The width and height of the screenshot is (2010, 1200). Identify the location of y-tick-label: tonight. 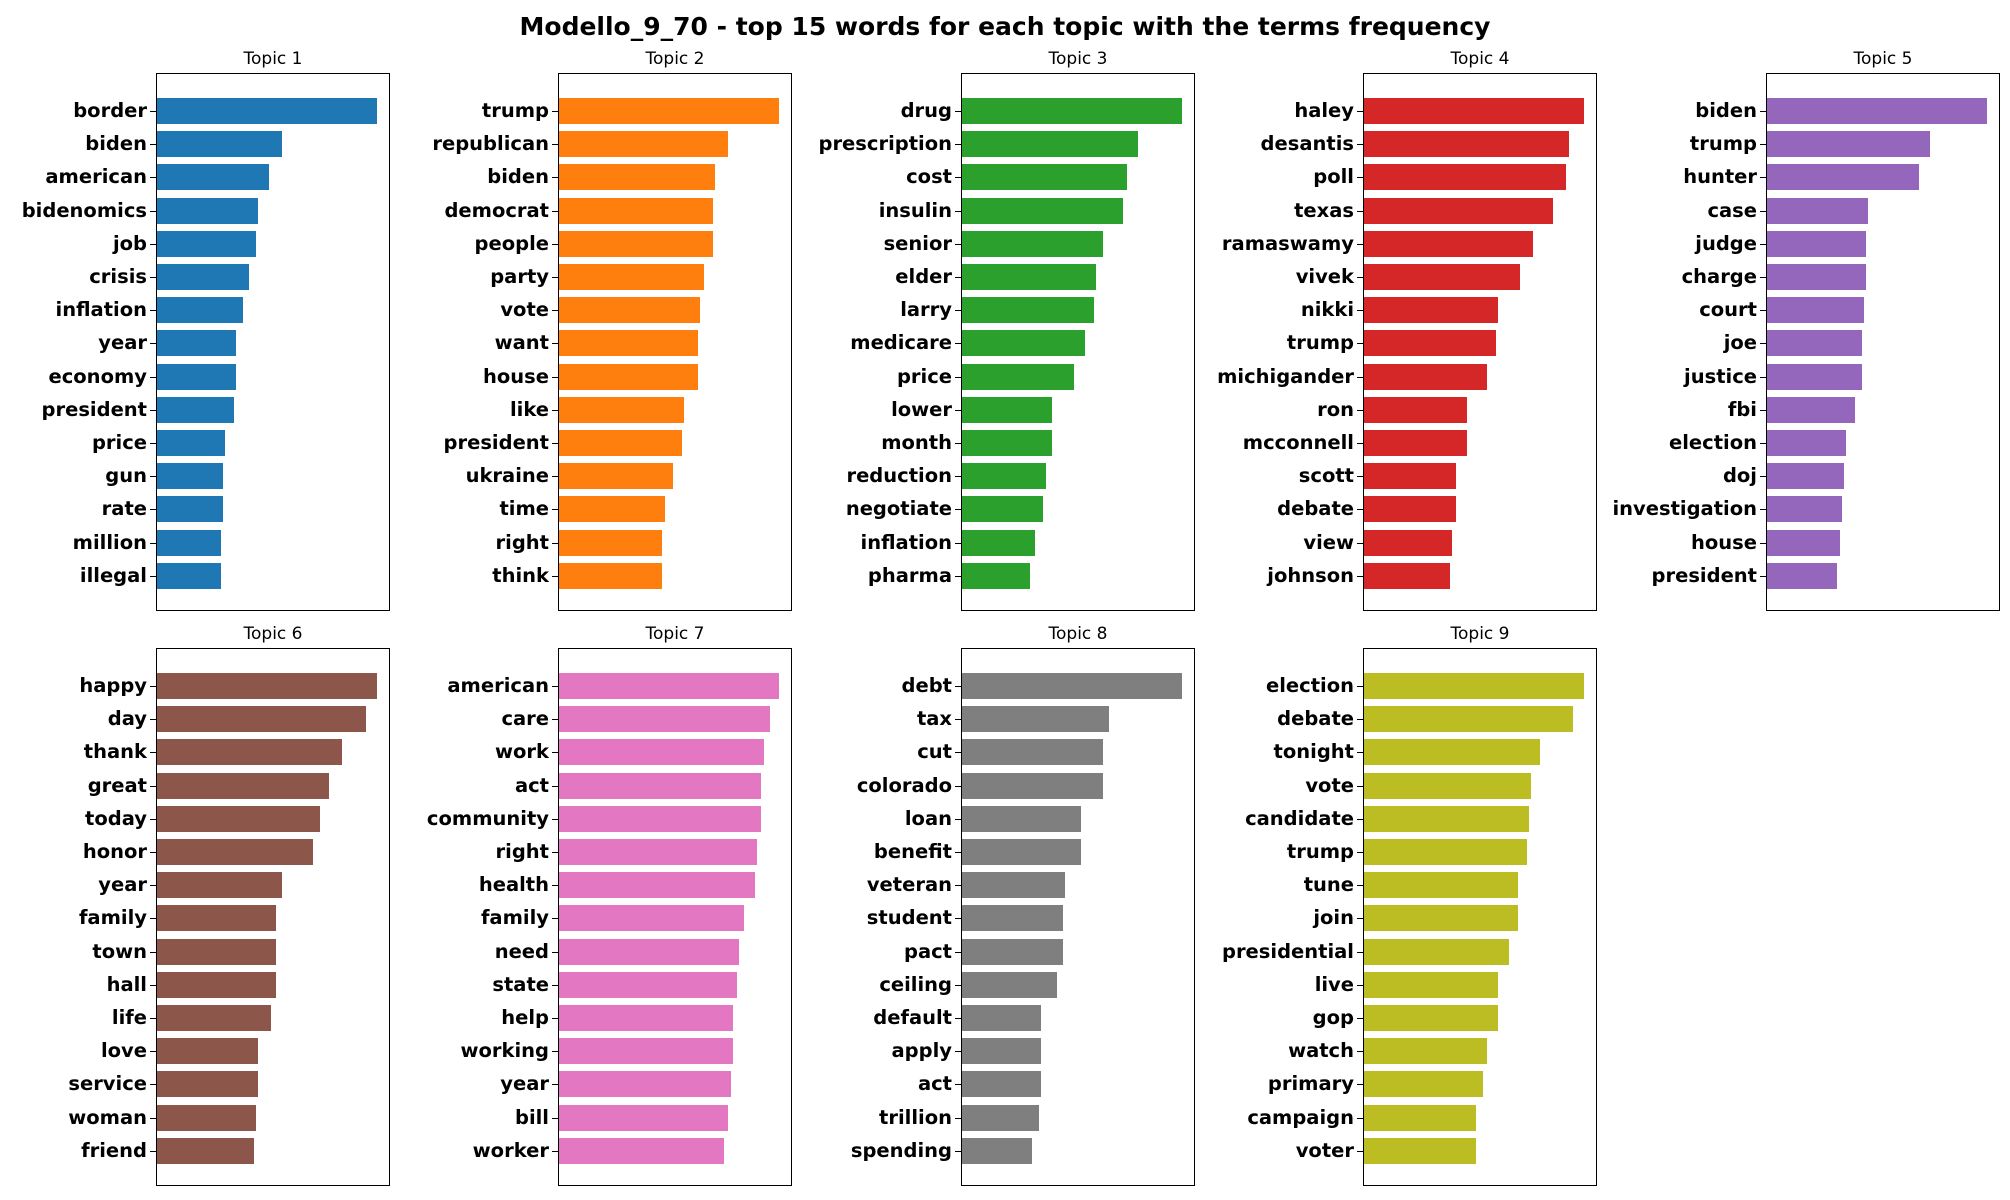
(1313, 752).